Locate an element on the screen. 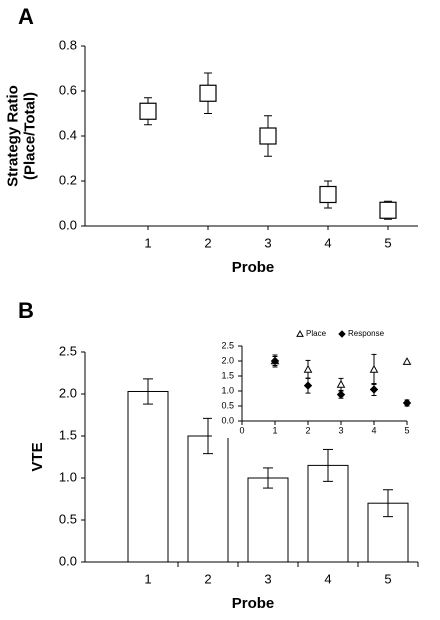 The width and height of the screenshot is (440, 620). y-tick-label: 0.4 is located at coordinates (68, 134).